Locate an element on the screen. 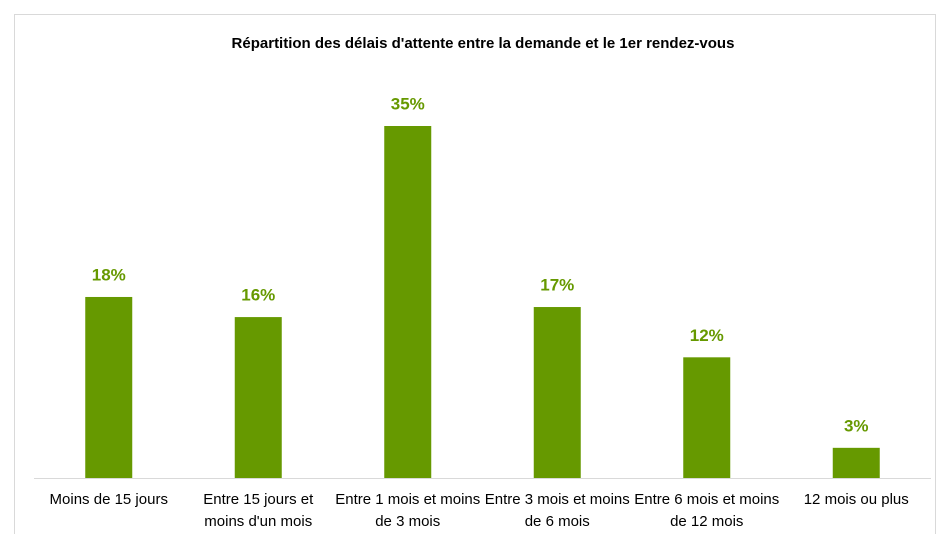 The width and height of the screenshot is (943, 534). value-label: 18% is located at coordinates (109, 274).